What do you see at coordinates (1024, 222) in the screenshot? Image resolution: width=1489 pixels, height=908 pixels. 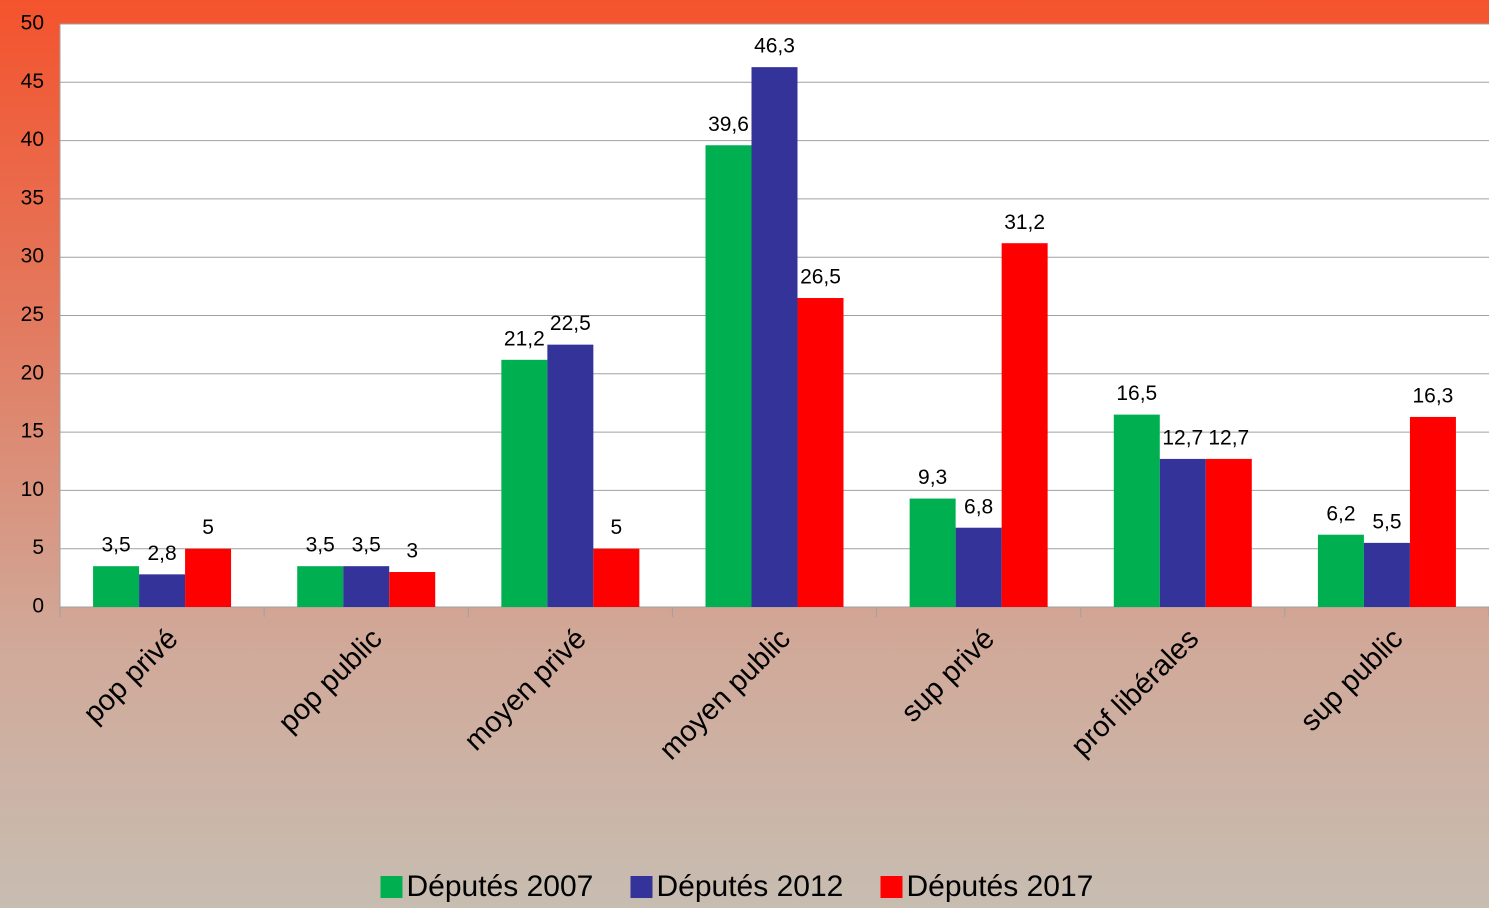 I see `data-label: 31,2` at bounding box center [1024, 222].